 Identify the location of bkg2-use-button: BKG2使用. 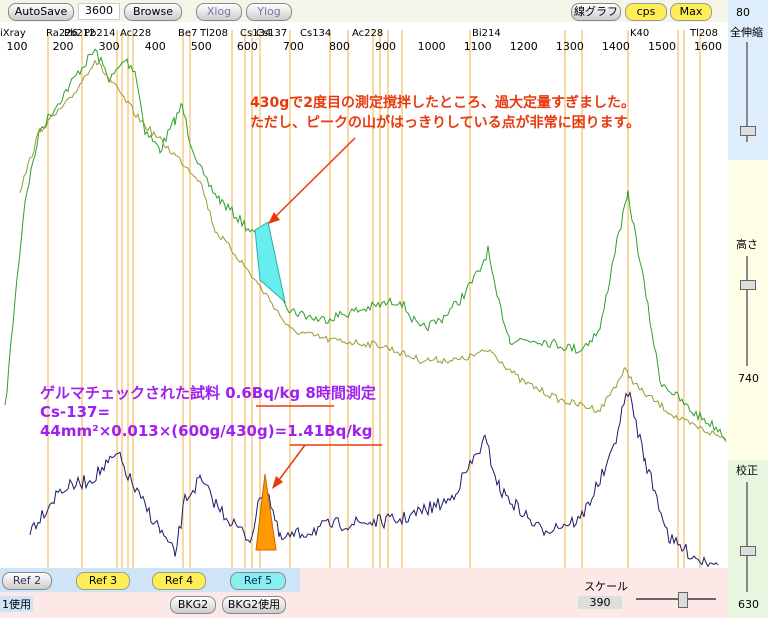
(254, 605).